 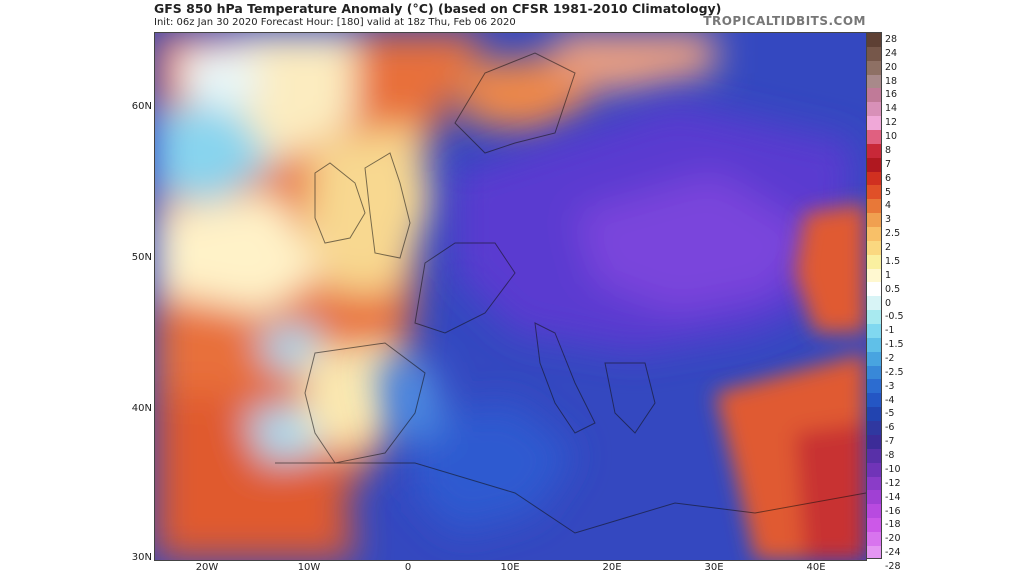 What do you see at coordinates (141, 106) in the screenshot?
I see `lat-label-60n: 60N` at bounding box center [141, 106].